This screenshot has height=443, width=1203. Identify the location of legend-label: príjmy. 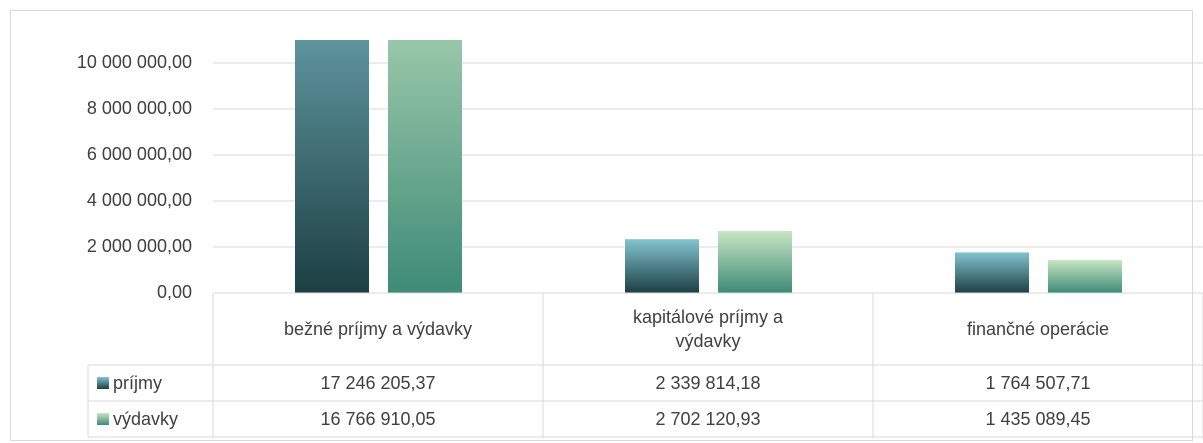
(137, 383).